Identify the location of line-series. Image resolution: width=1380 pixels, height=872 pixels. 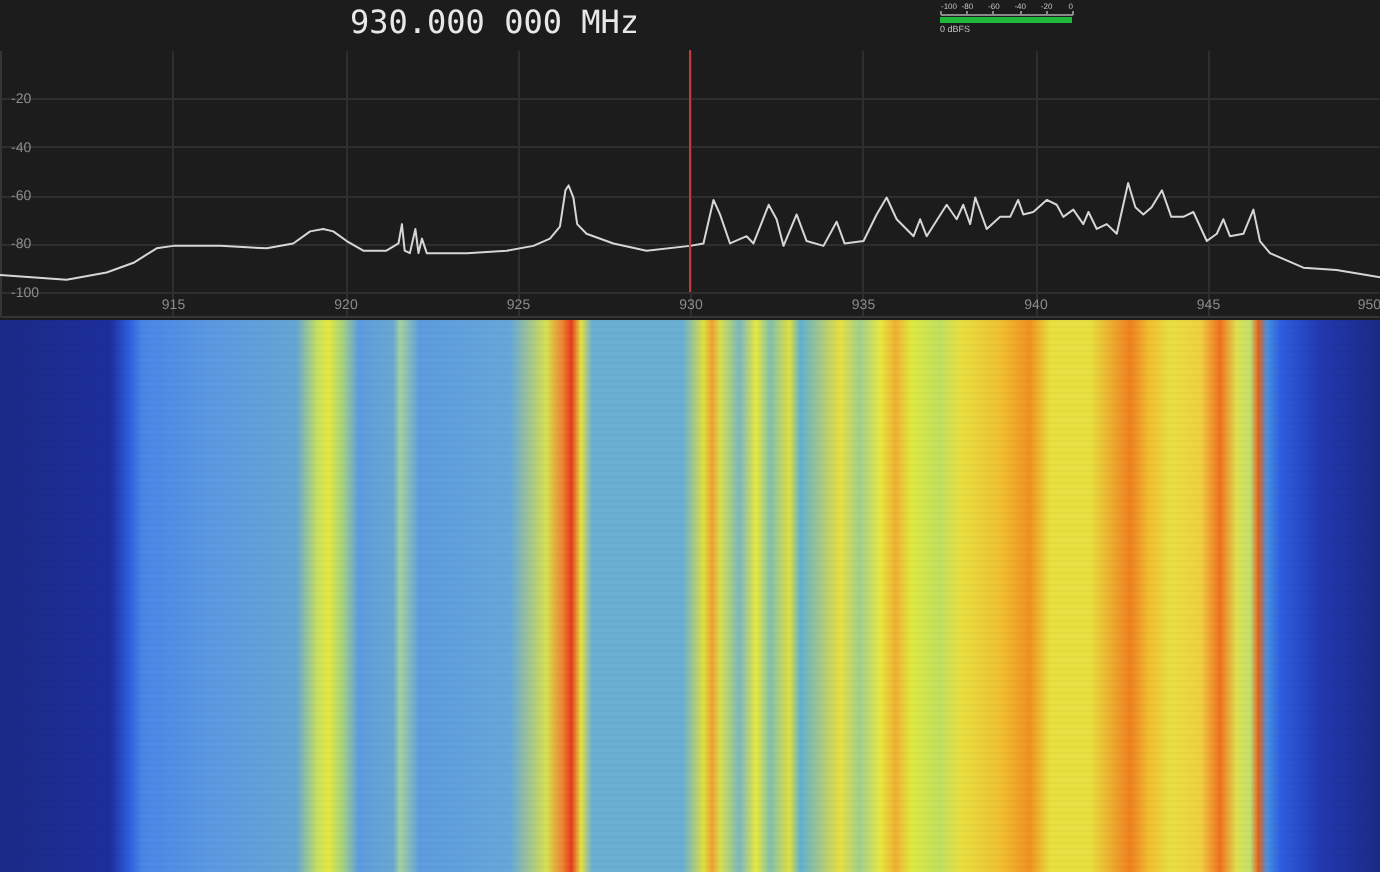
(690, 231).